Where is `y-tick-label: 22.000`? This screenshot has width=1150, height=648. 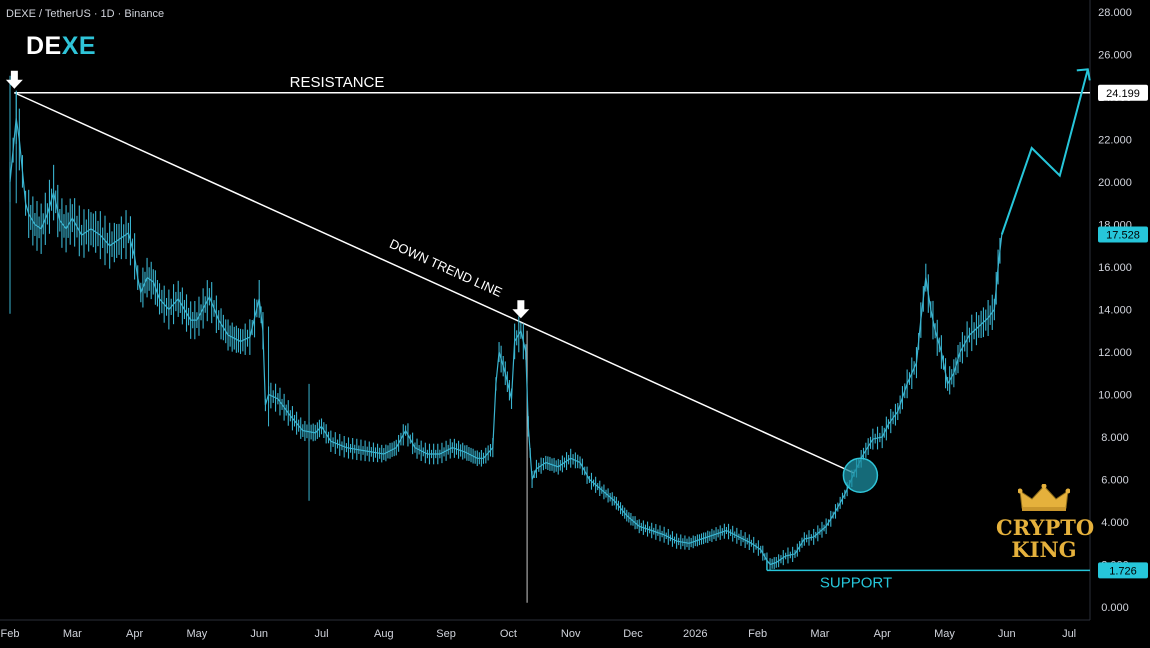 y-tick-label: 22.000 is located at coordinates (1115, 141).